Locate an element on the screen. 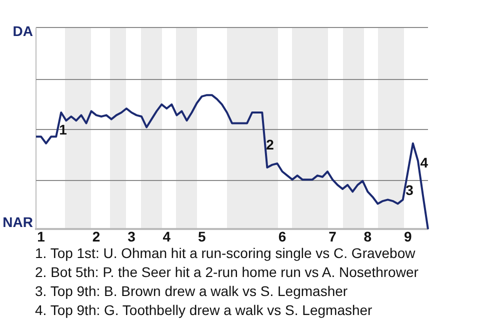 The height and width of the screenshot is (320, 480). x-tick-label: 6 is located at coordinates (282, 236).